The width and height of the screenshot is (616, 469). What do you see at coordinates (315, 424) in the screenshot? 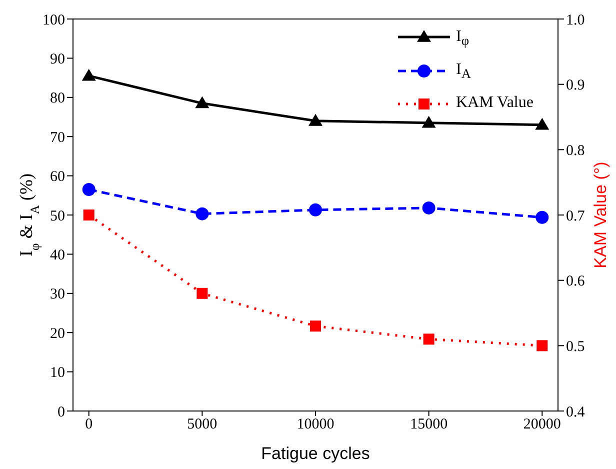
I see `x-tick-label: 10000` at bounding box center [315, 424].